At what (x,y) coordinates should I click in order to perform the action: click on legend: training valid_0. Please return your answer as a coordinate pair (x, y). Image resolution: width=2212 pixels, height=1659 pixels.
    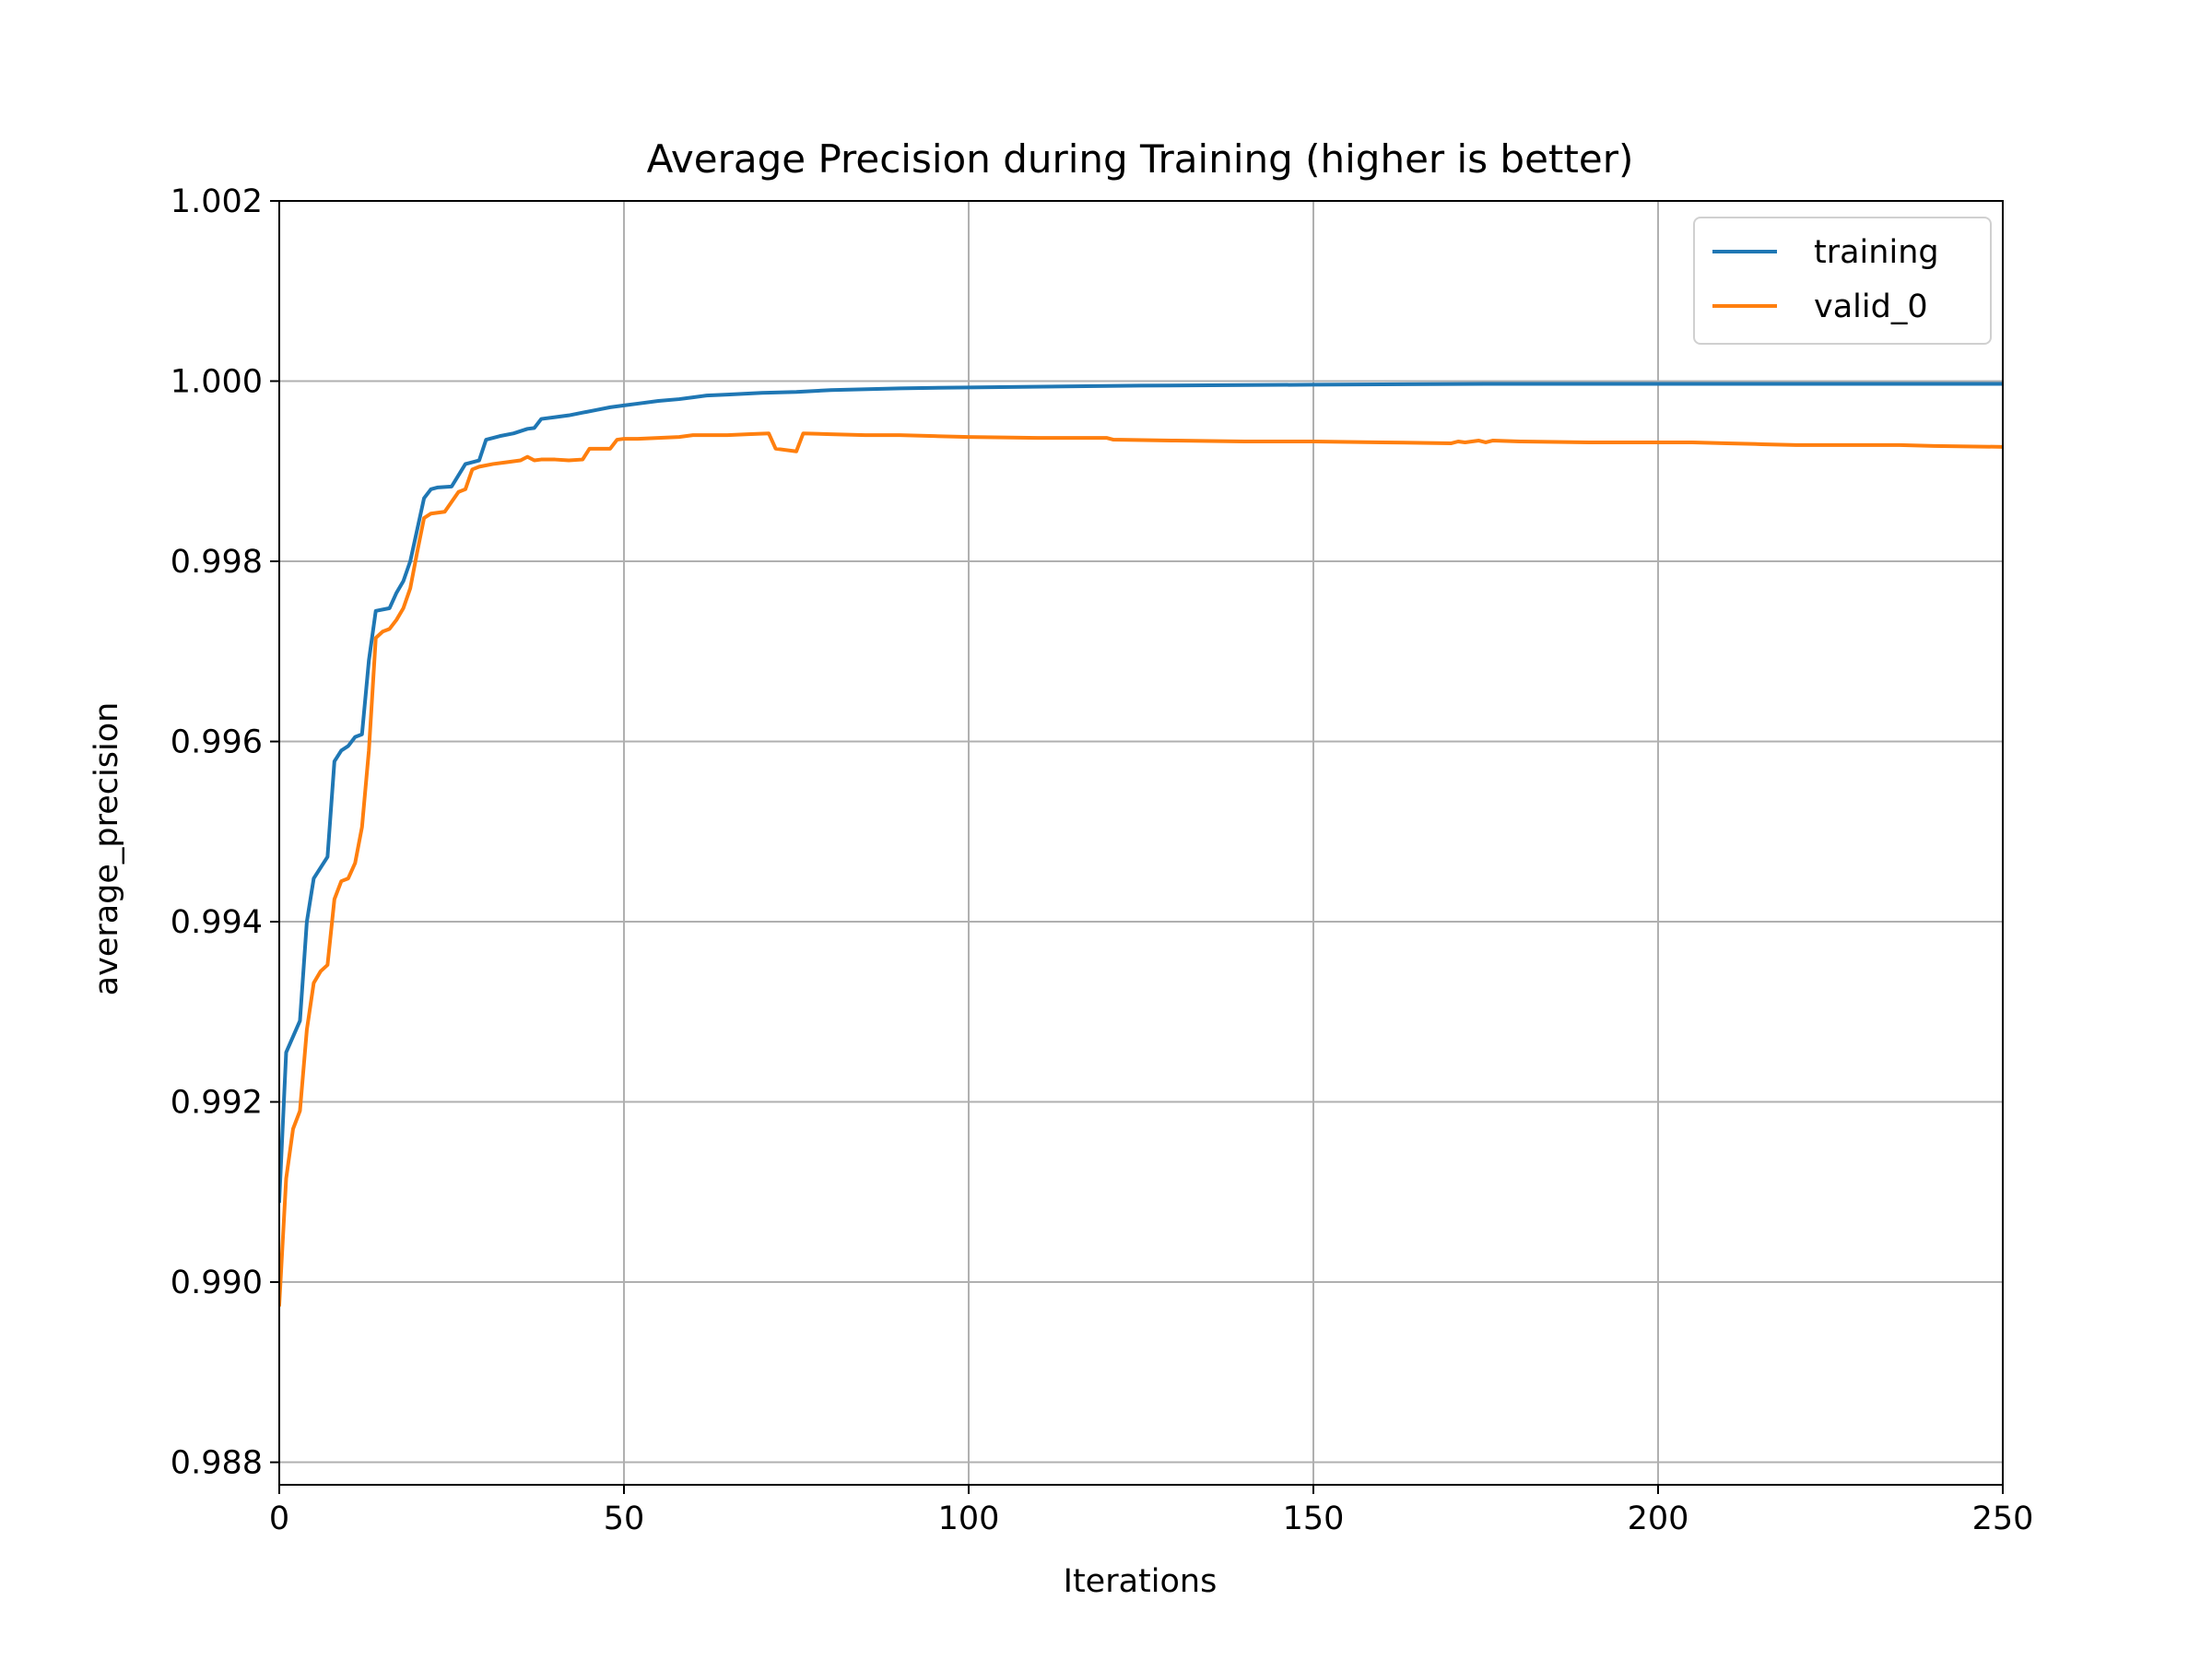
    Looking at the image, I should click on (1842, 281).